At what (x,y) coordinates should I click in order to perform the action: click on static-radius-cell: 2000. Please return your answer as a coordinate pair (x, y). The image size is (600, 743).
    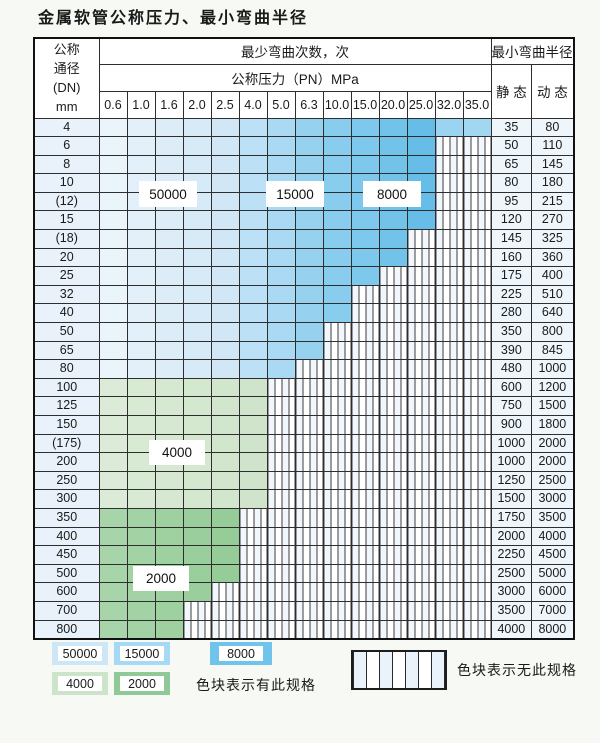
    Looking at the image, I should click on (511, 536).